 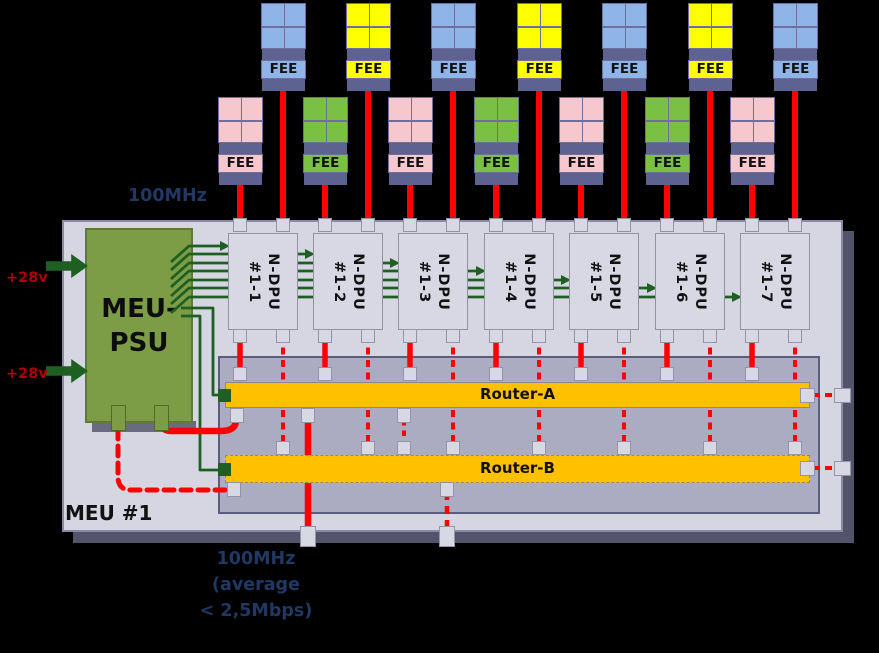 I want to click on dpu-2-bottom-right-connector, so click(x=368, y=336).